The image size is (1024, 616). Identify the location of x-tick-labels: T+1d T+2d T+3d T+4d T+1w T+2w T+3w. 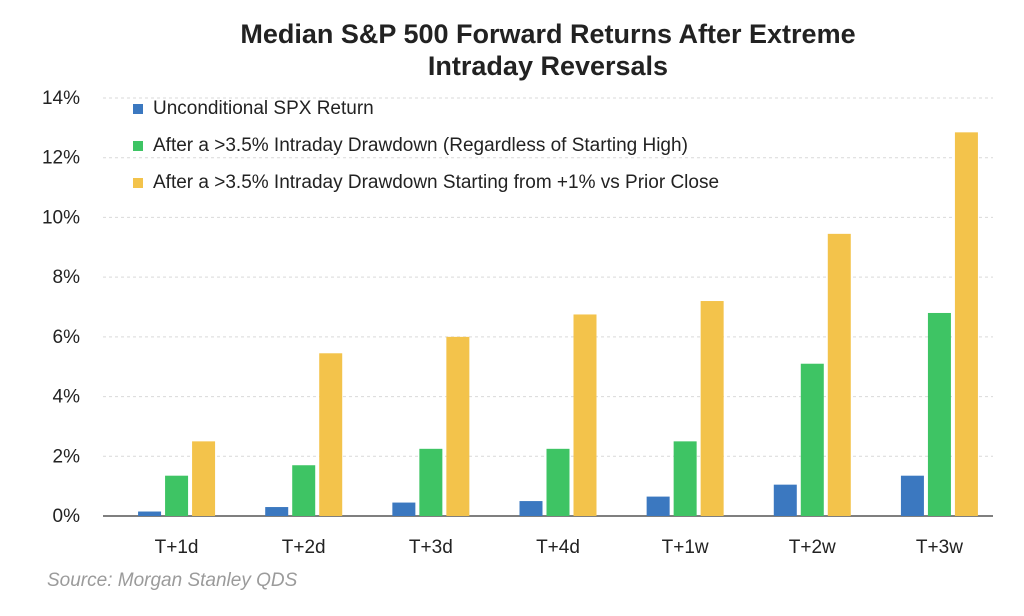
(559, 547).